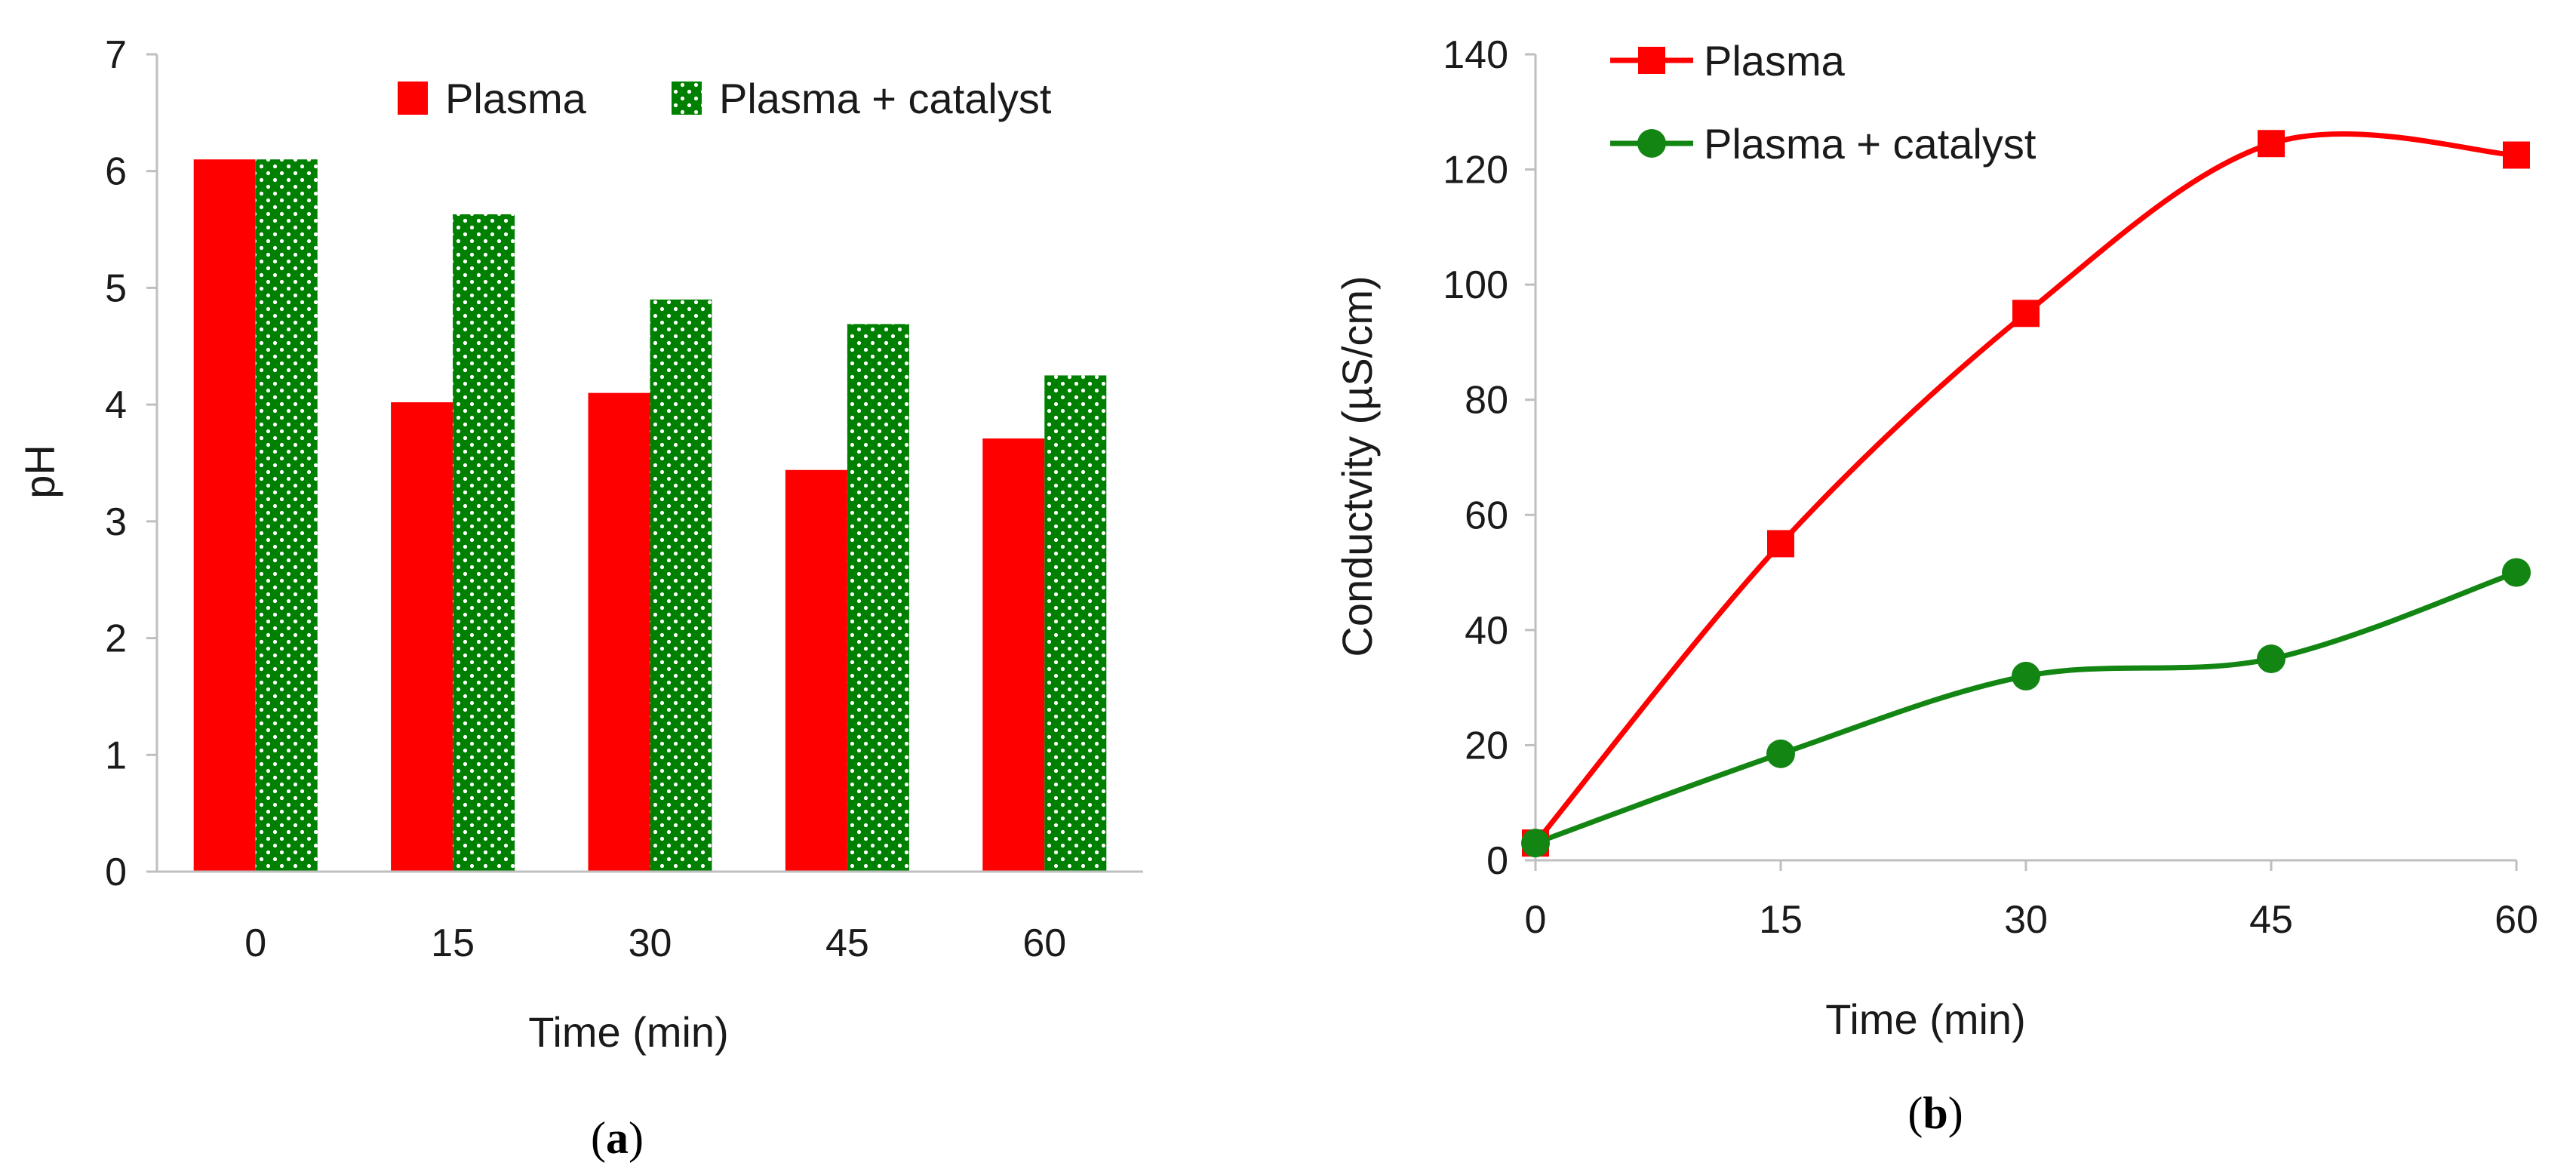  I want to click on y-axis-title: Conductvity (µS/cm), so click(1357, 466).